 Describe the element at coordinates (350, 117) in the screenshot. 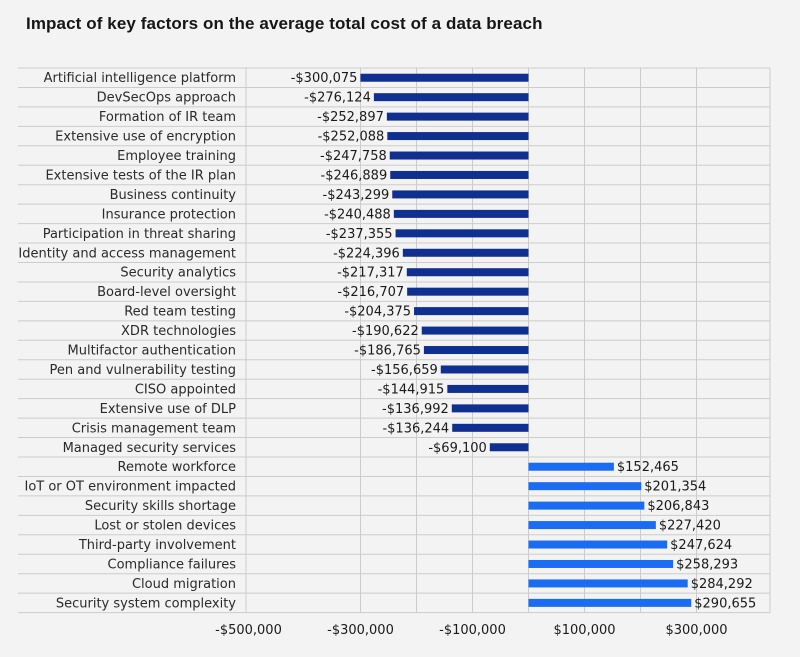

I see `value-label: -$252,897` at that location.